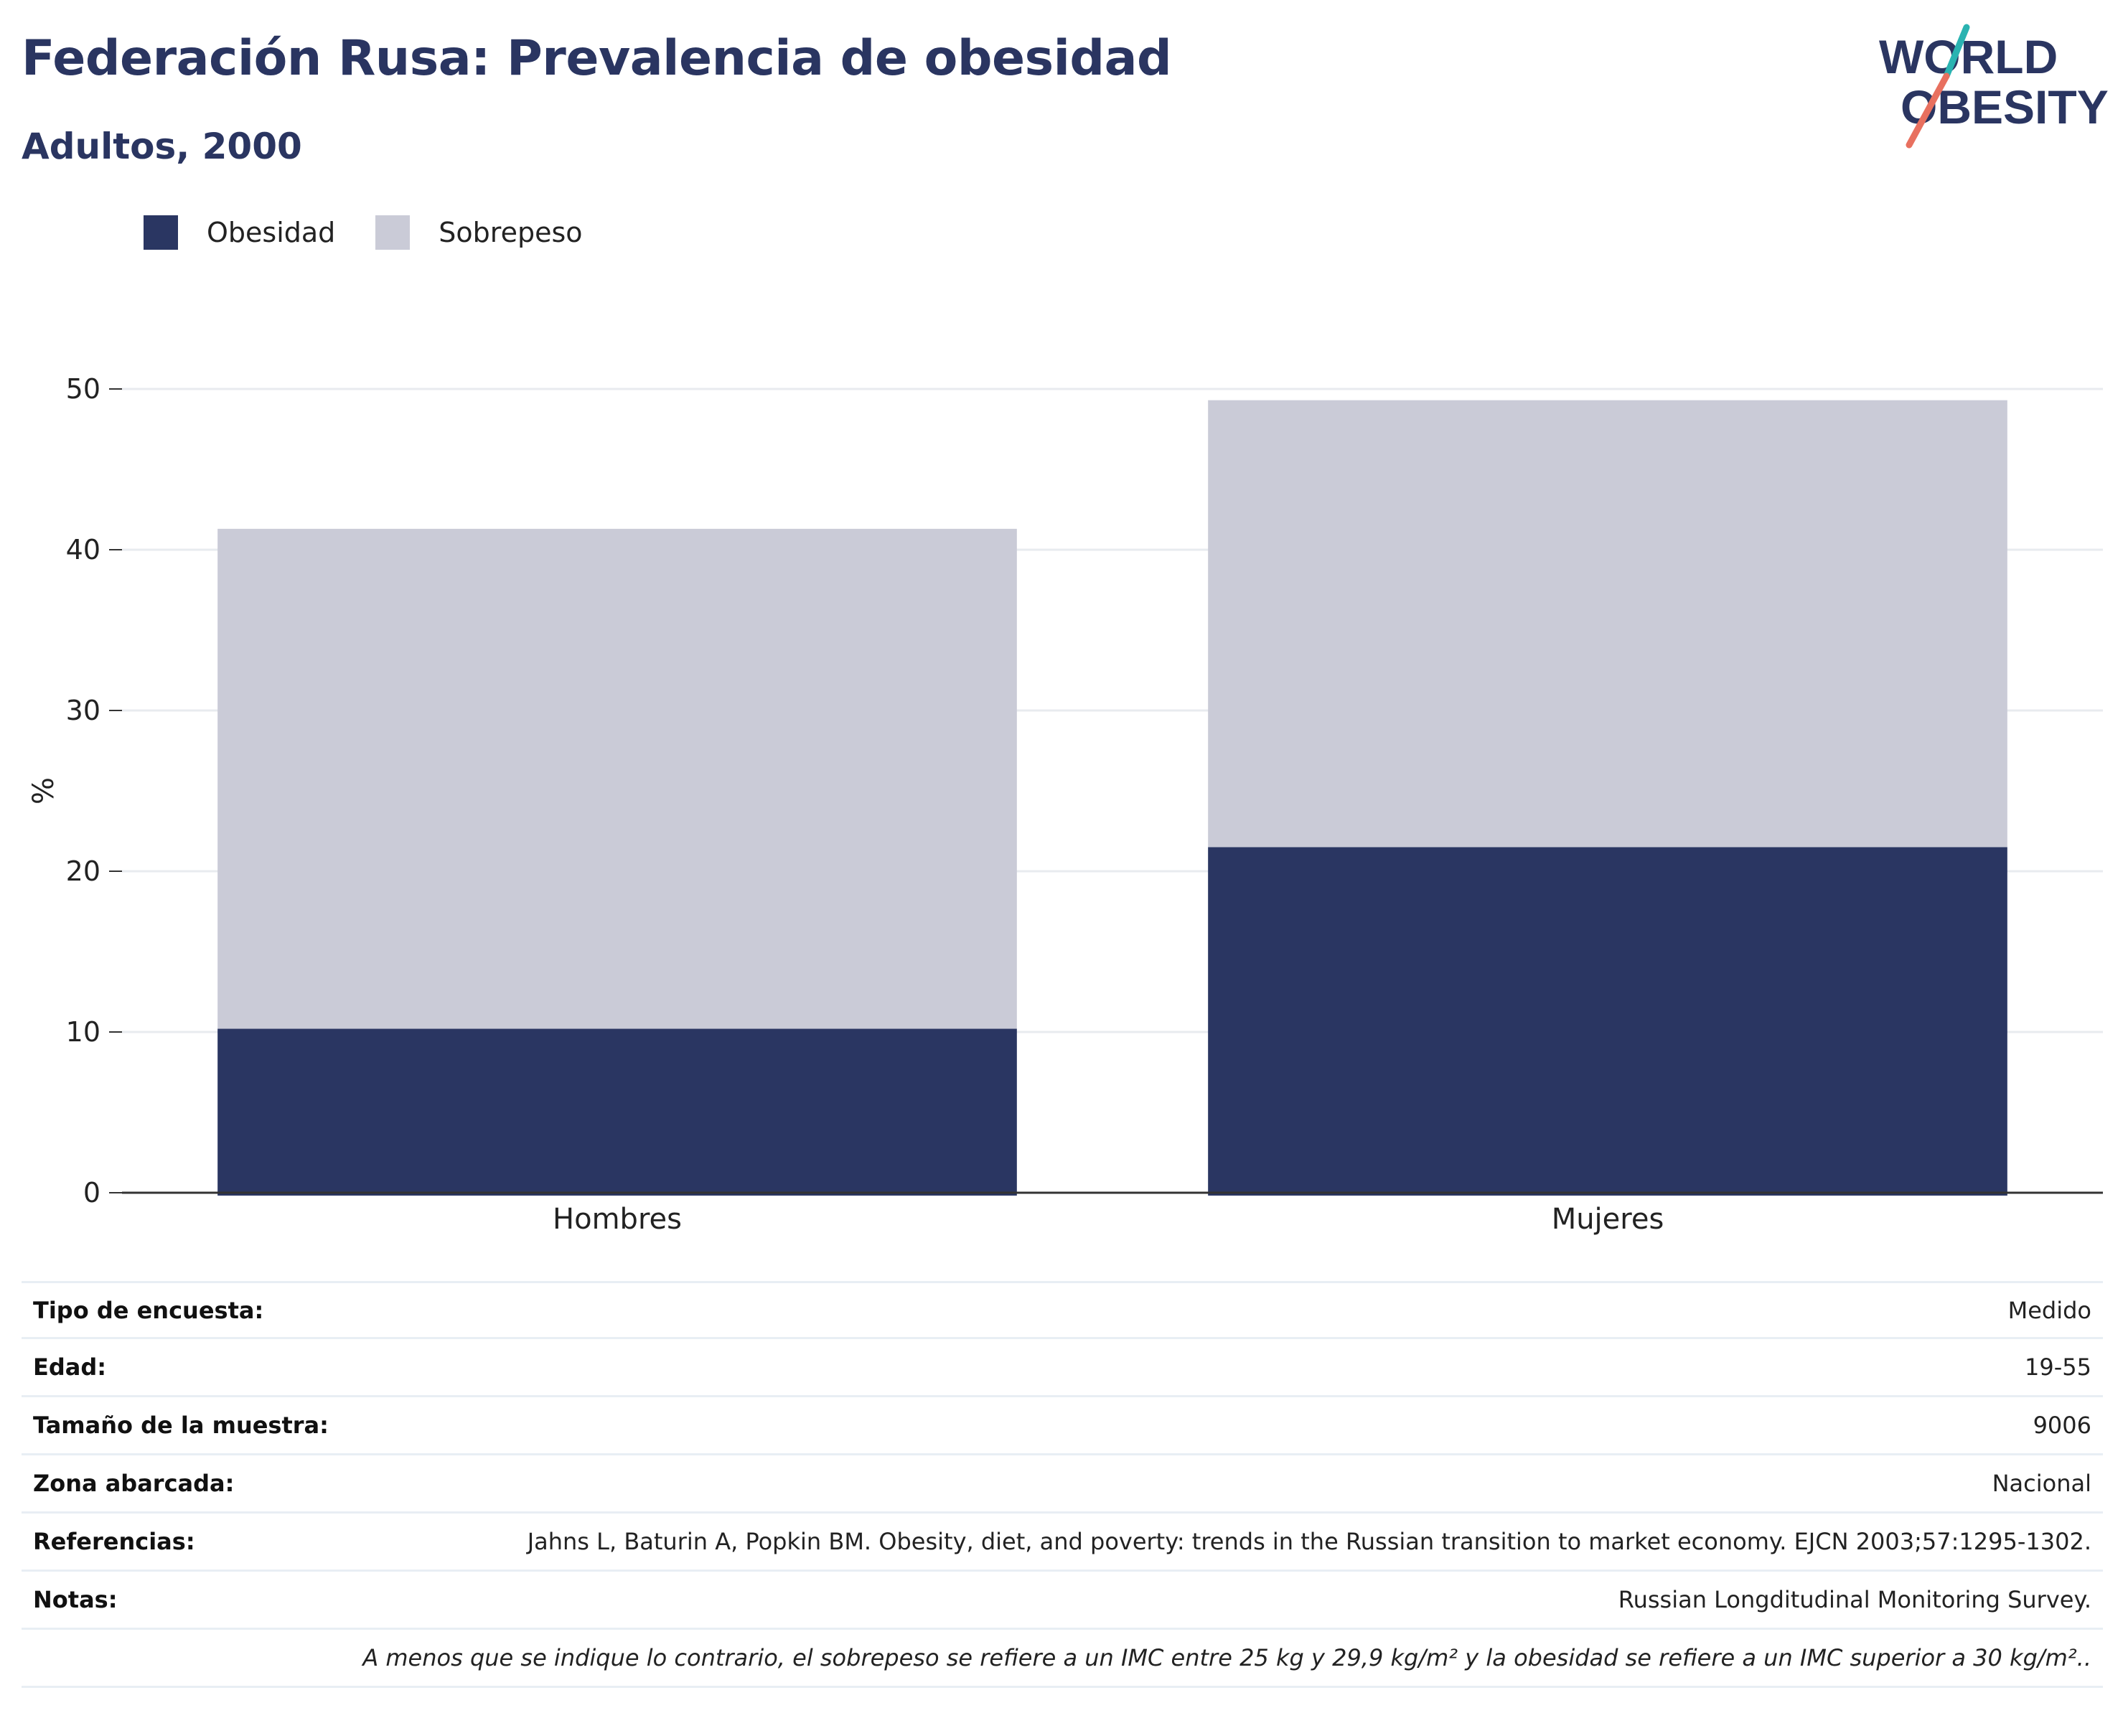 Image resolution: width=2123 pixels, height=1736 pixels. What do you see at coordinates (70, 1367) in the screenshot?
I see `meta-key: Edad:` at bounding box center [70, 1367].